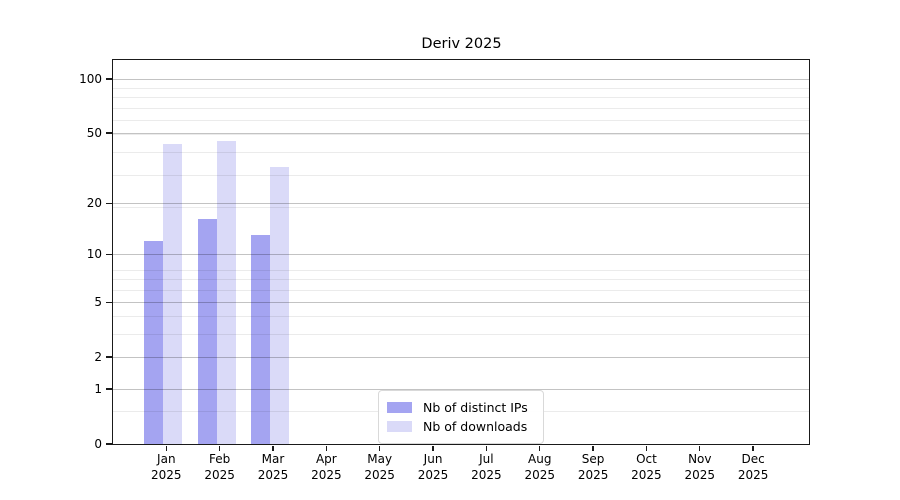  What do you see at coordinates (540, 467) in the screenshot?
I see `x-tick-label-aug: Aug 2025` at bounding box center [540, 467].